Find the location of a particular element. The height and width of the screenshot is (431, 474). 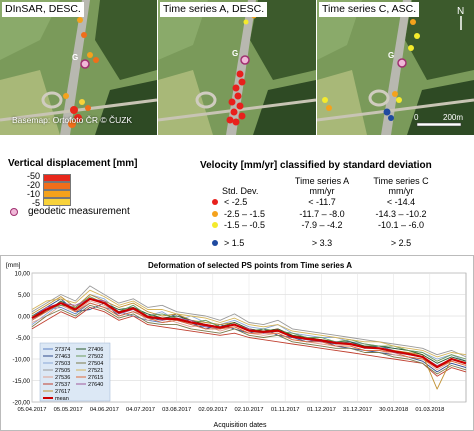

map-title-dinsar: DInSAR, DESC. is located at coordinates (43, 9).